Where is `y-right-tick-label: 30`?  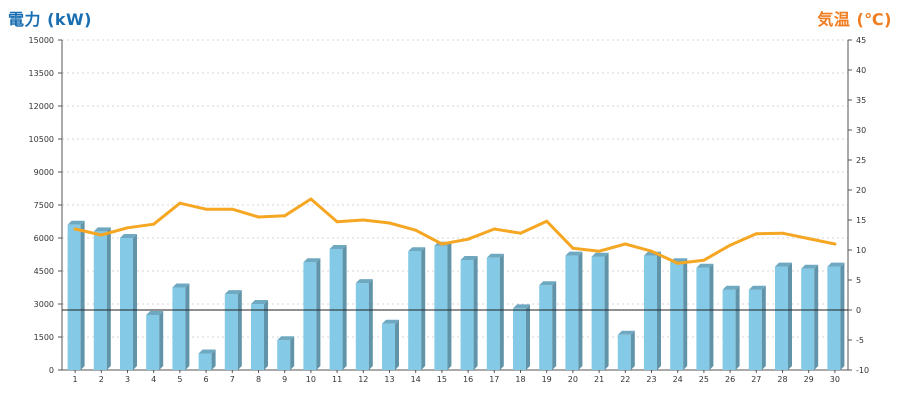 y-right-tick-label: 30 is located at coordinates (861, 130).